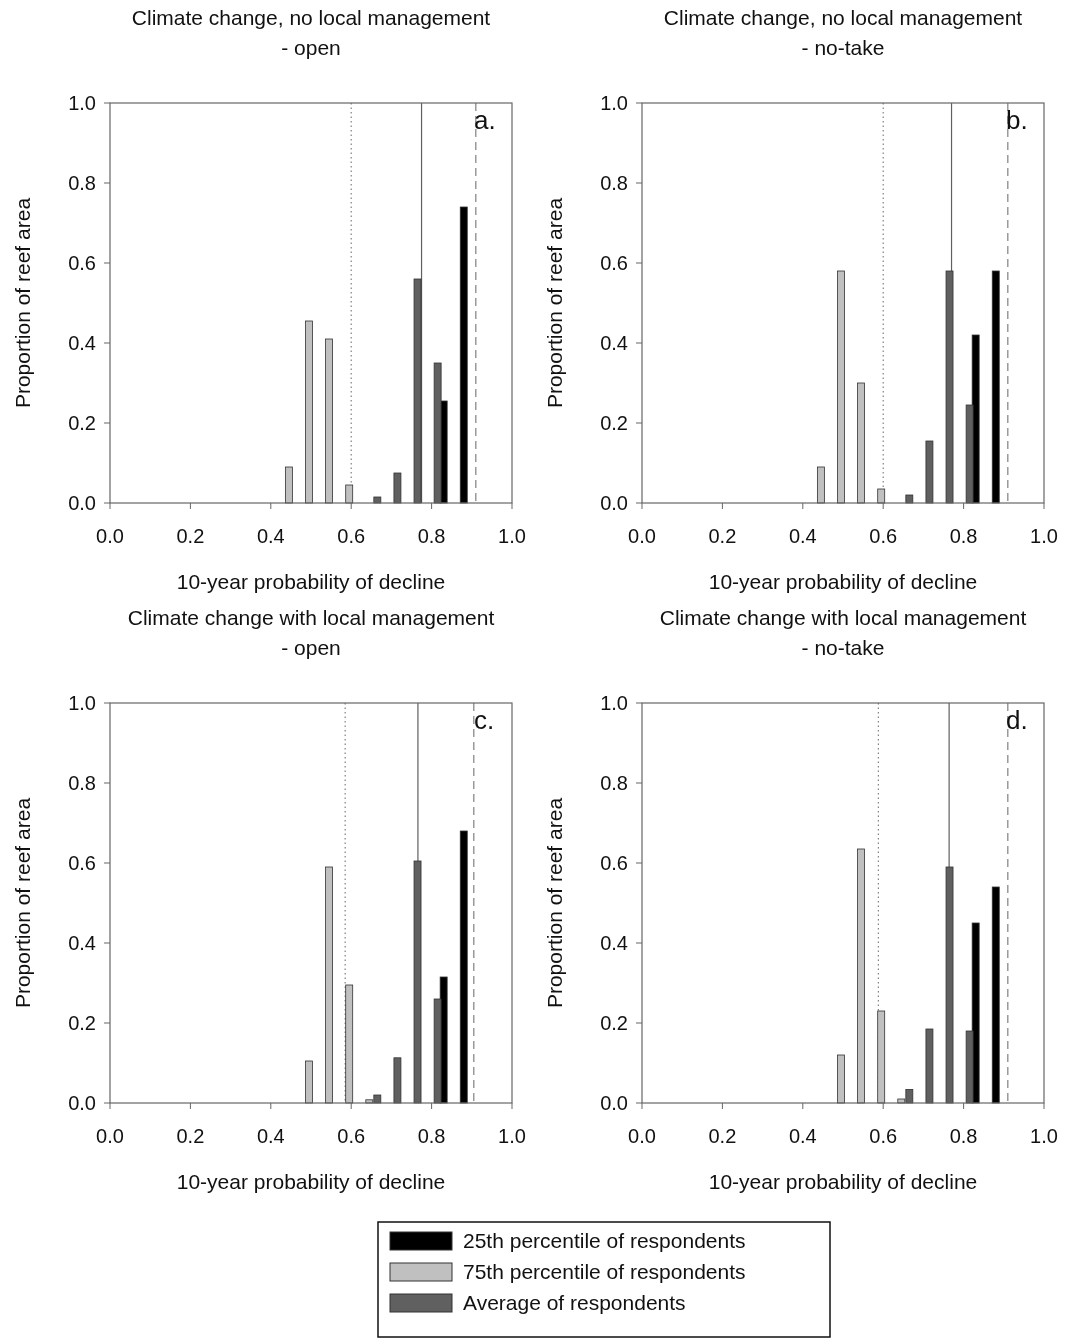 The width and height of the screenshot is (1073, 1341). What do you see at coordinates (311, 32) in the screenshot?
I see `chart-title: Climate change, no local management - open` at bounding box center [311, 32].